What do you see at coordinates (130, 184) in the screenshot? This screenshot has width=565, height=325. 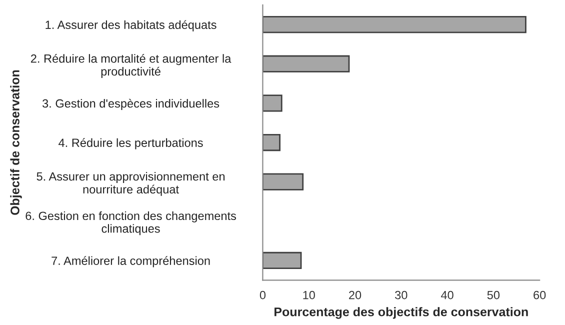 I see `y-tick-label: 5. Assurer un approvisionnement en nourriture adéquat` at bounding box center [130, 184].